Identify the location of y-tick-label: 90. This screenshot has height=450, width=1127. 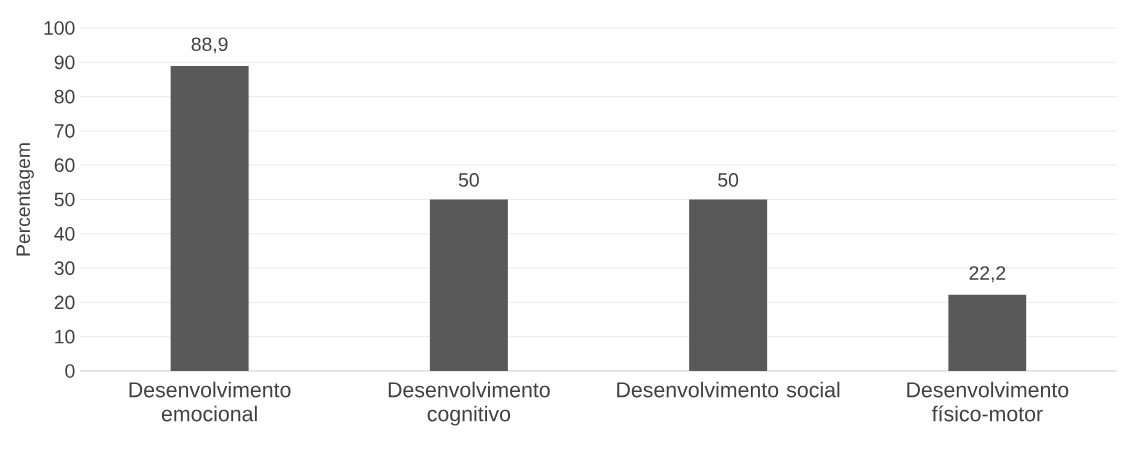
(64, 62).